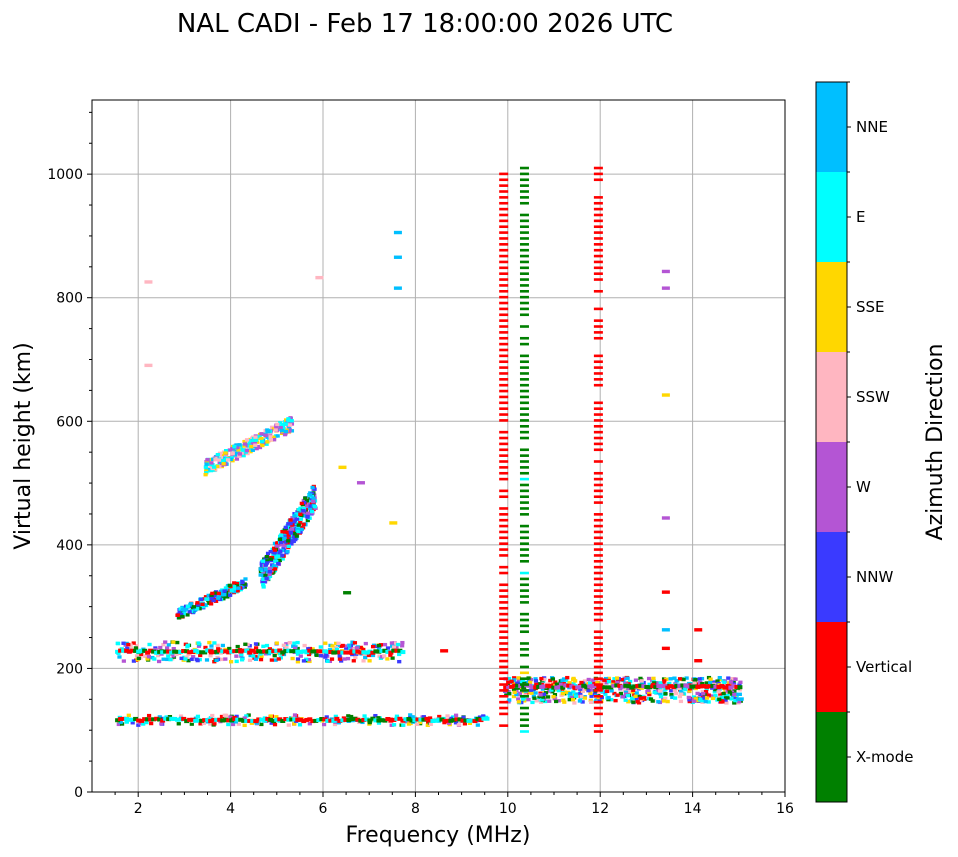  I want to click on colorbar-segment, so click(831, 667).